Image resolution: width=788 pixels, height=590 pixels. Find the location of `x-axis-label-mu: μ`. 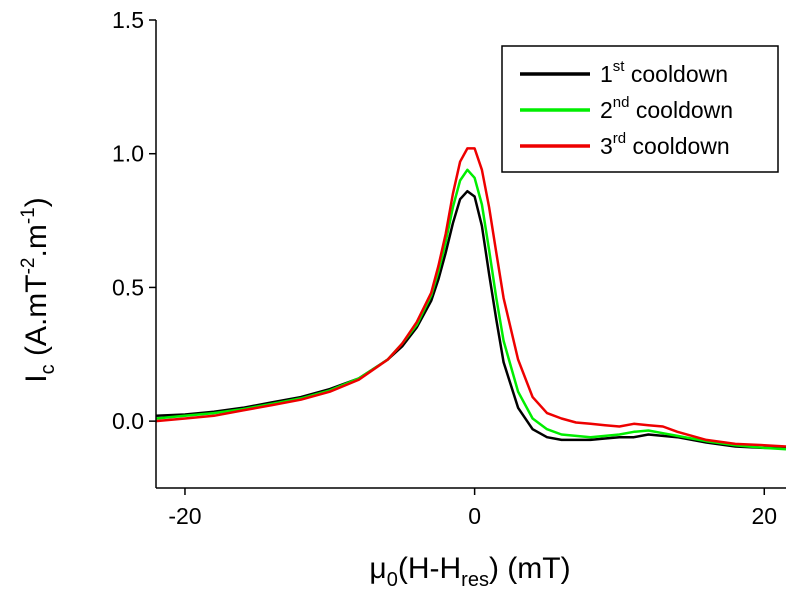

x-axis-label-mu: μ is located at coordinates (377, 568).